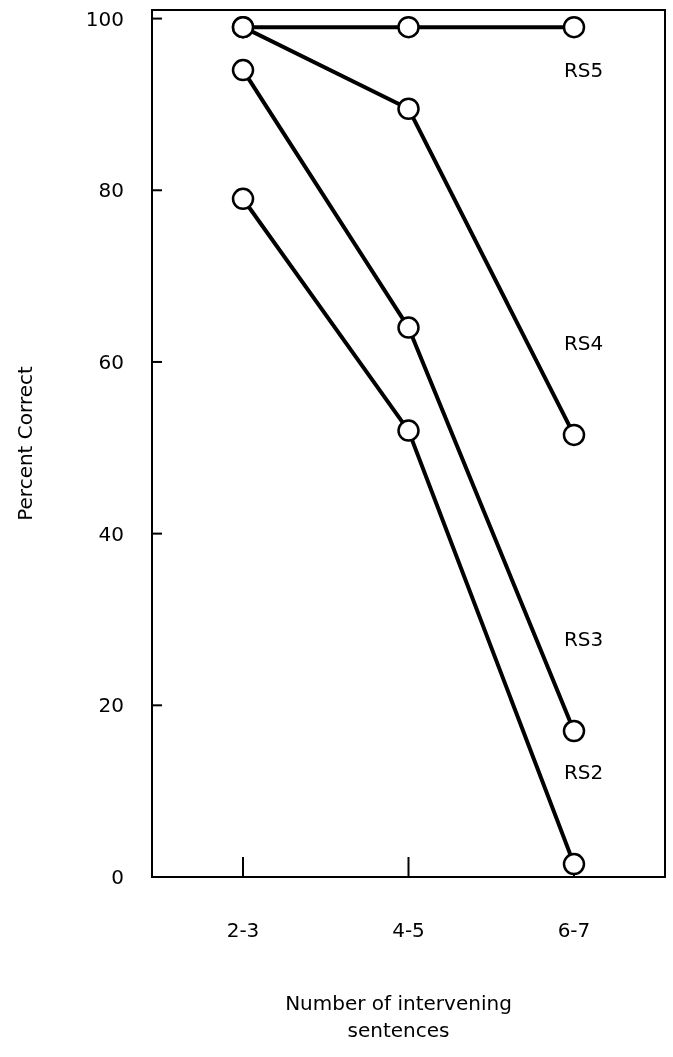  Describe the element at coordinates (111, 361) in the screenshot. I see `y-tick-label: 60` at that location.